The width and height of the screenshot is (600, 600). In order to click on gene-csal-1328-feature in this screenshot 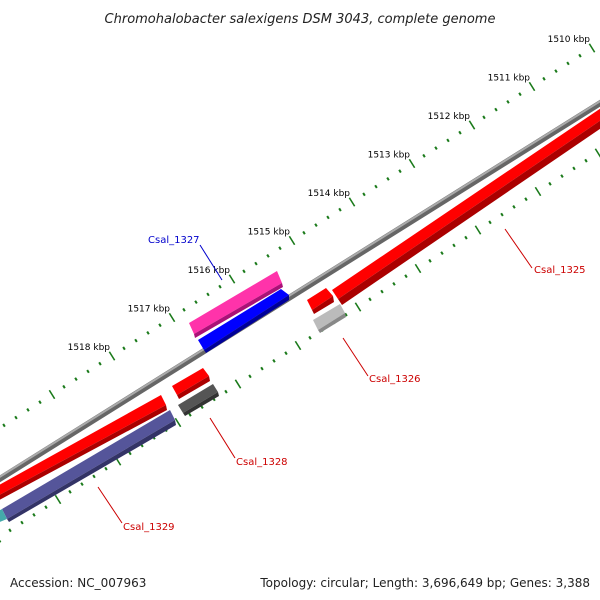, I will do `click(191, 383)`.